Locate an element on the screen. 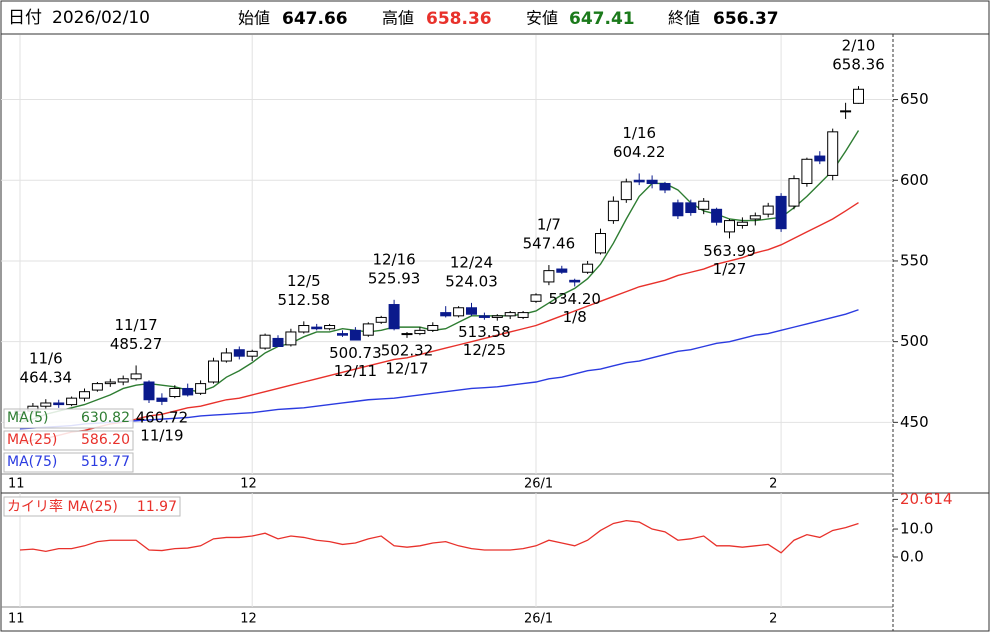 The image size is (991, 633). annotation-value: 658.36 is located at coordinates (858, 65).